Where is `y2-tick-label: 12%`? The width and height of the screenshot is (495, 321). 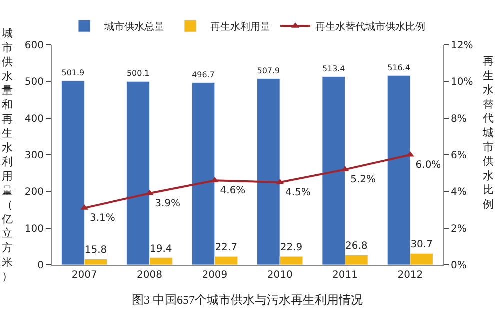
y2-tick-label: 12% is located at coordinates (462, 46).